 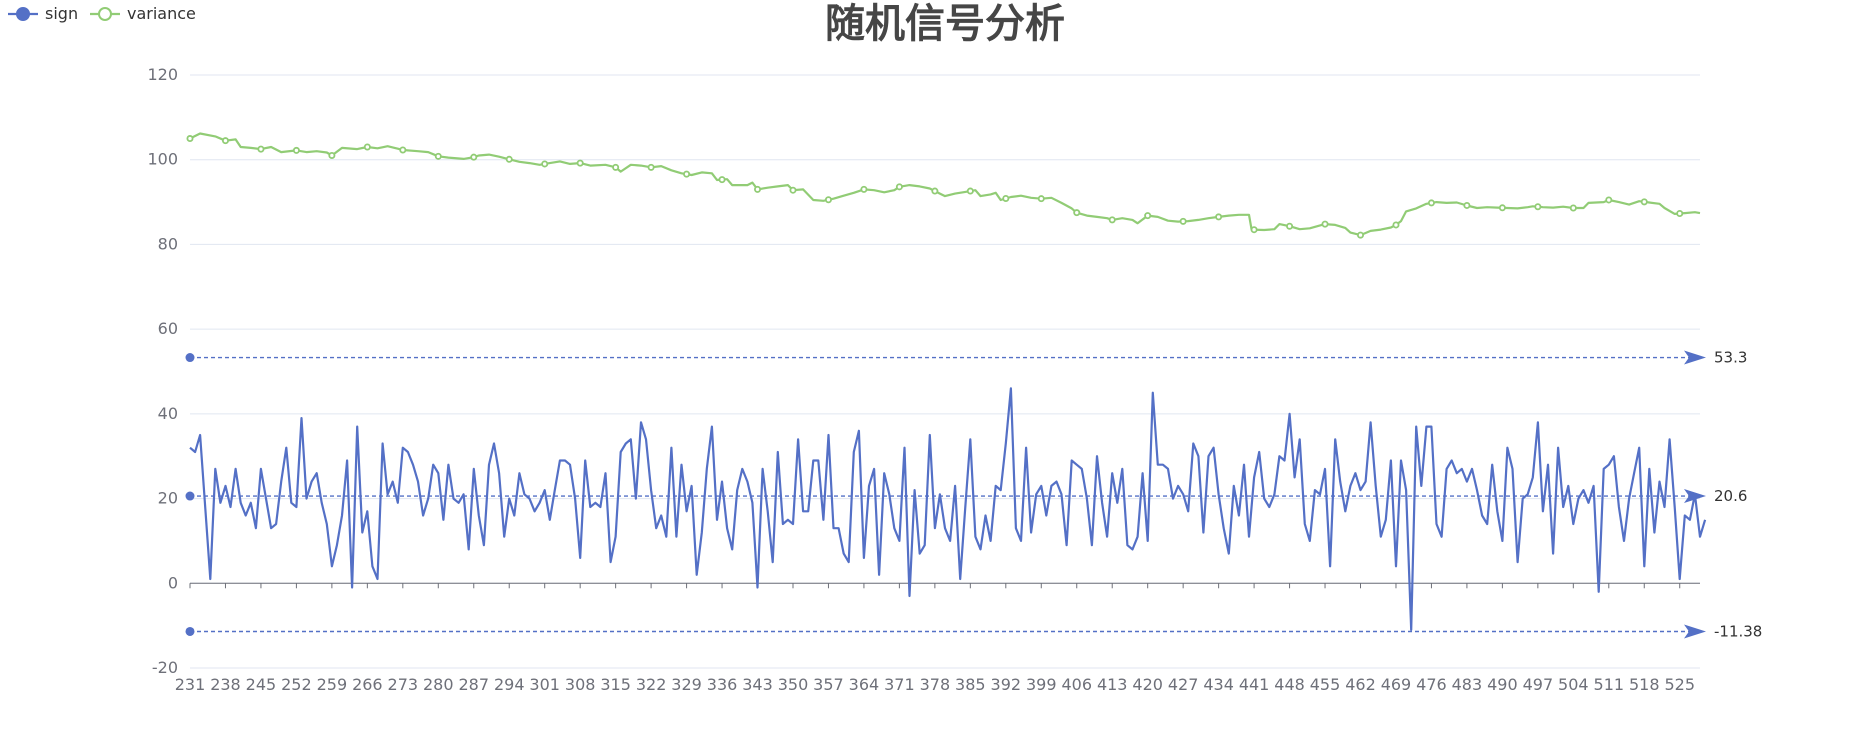 I want to click on x-tick-label: 469, so click(x=1396, y=684).